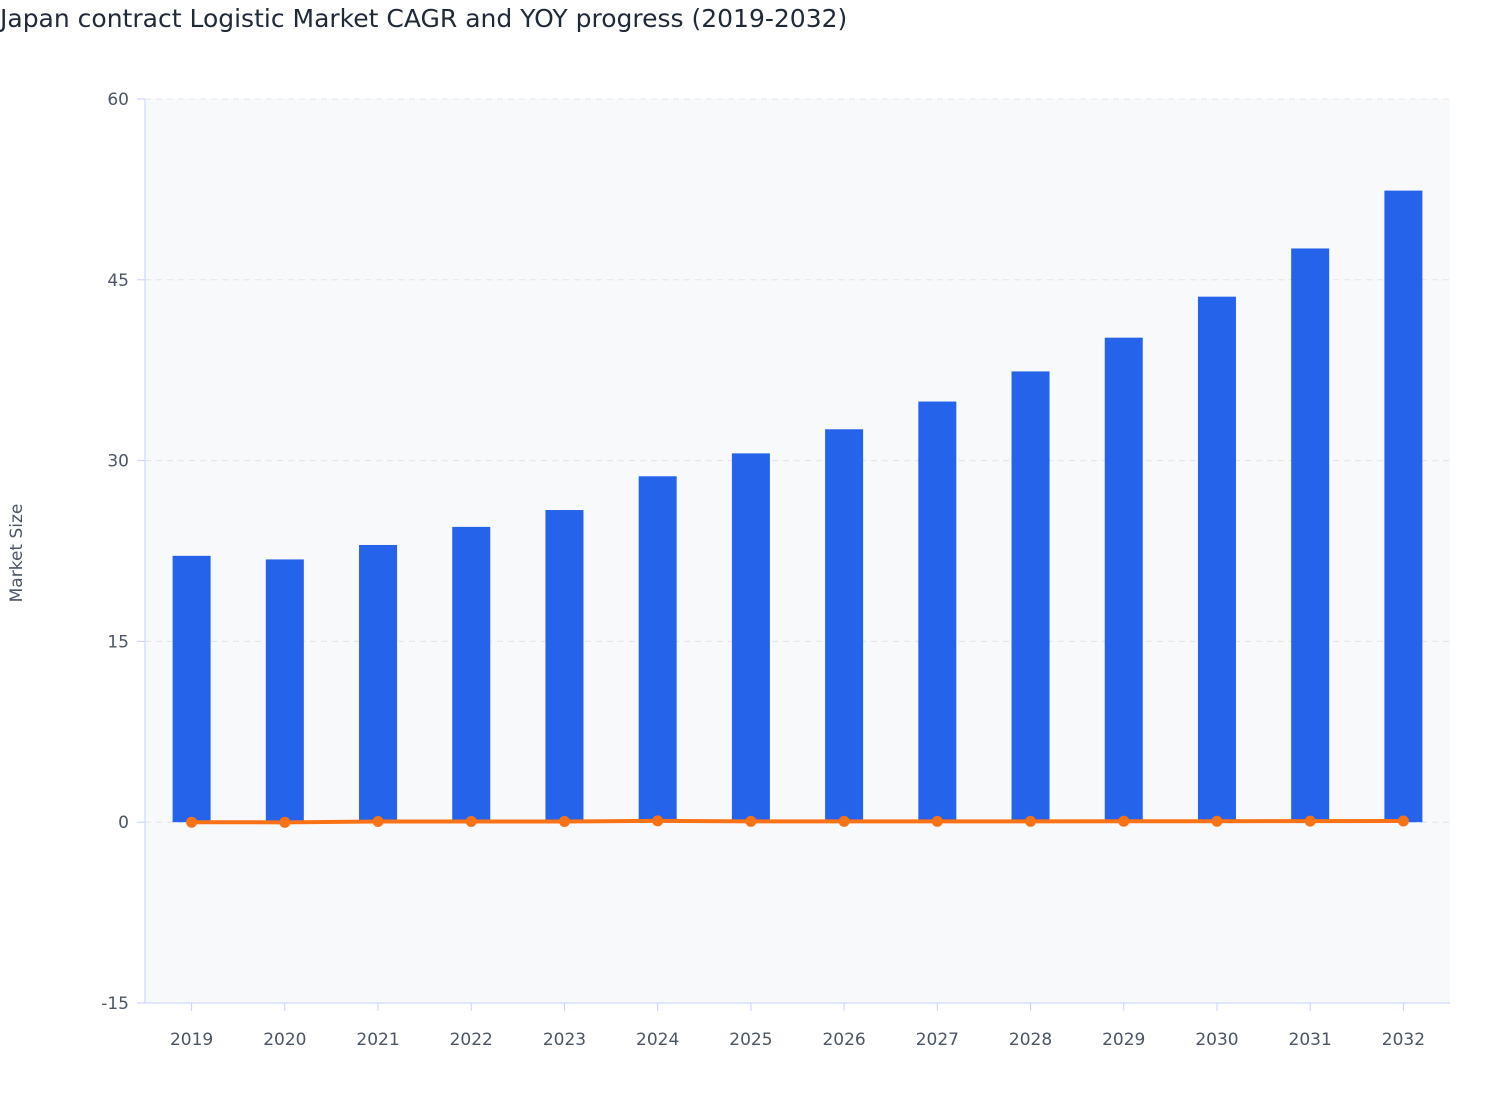 This screenshot has height=1120, width=1508. Describe the element at coordinates (1030, 1040) in the screenshot. I see `x-tick-label: 2028` at that location.